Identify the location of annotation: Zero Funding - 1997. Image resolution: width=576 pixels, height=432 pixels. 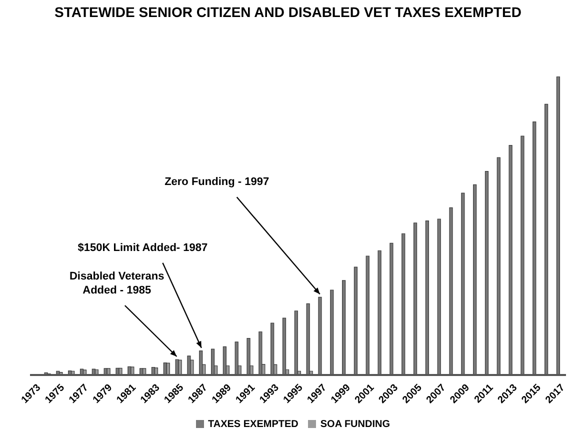
(217, 182).